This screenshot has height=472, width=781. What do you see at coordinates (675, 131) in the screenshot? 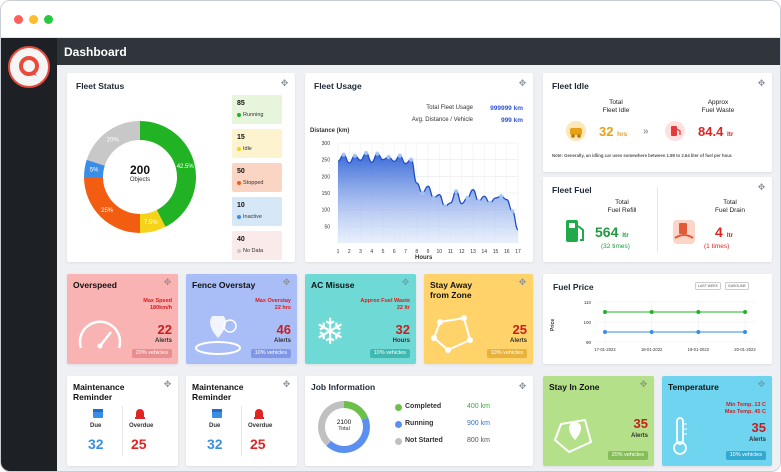
I see `fuel-pump-icon` at bounding box center [675, 131].